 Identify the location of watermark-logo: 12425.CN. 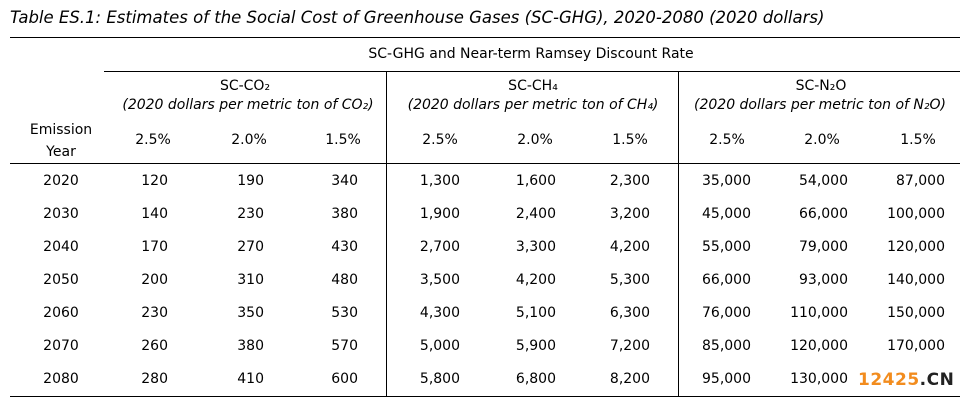
(906, 380).